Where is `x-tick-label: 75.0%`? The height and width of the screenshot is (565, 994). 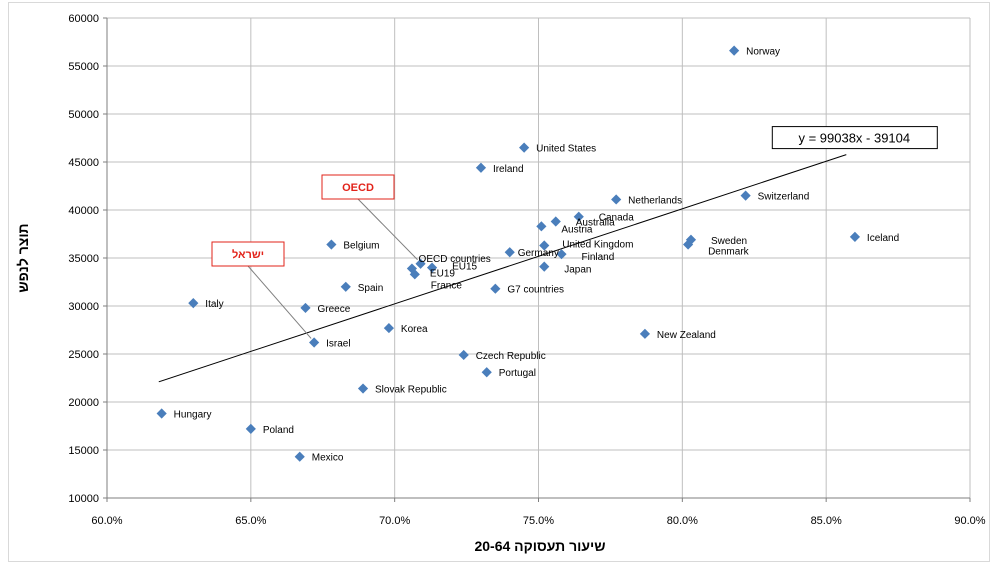
x-tick-label: 75.0% is located at coordinates (538, 521).